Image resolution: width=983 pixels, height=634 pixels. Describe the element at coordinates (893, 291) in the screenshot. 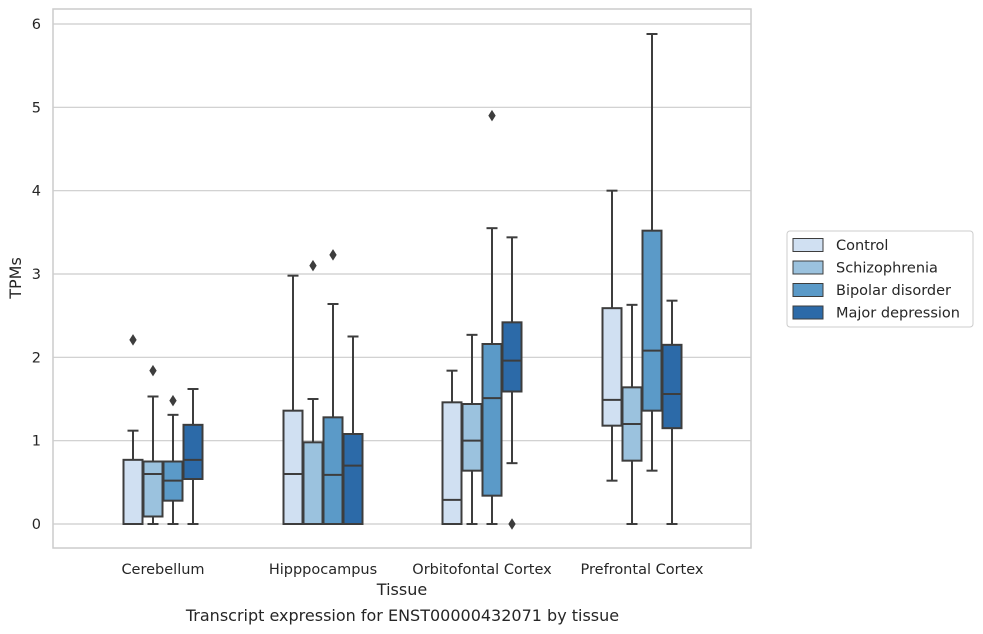

I see `legend-label: Bipolar disorder` at that location.